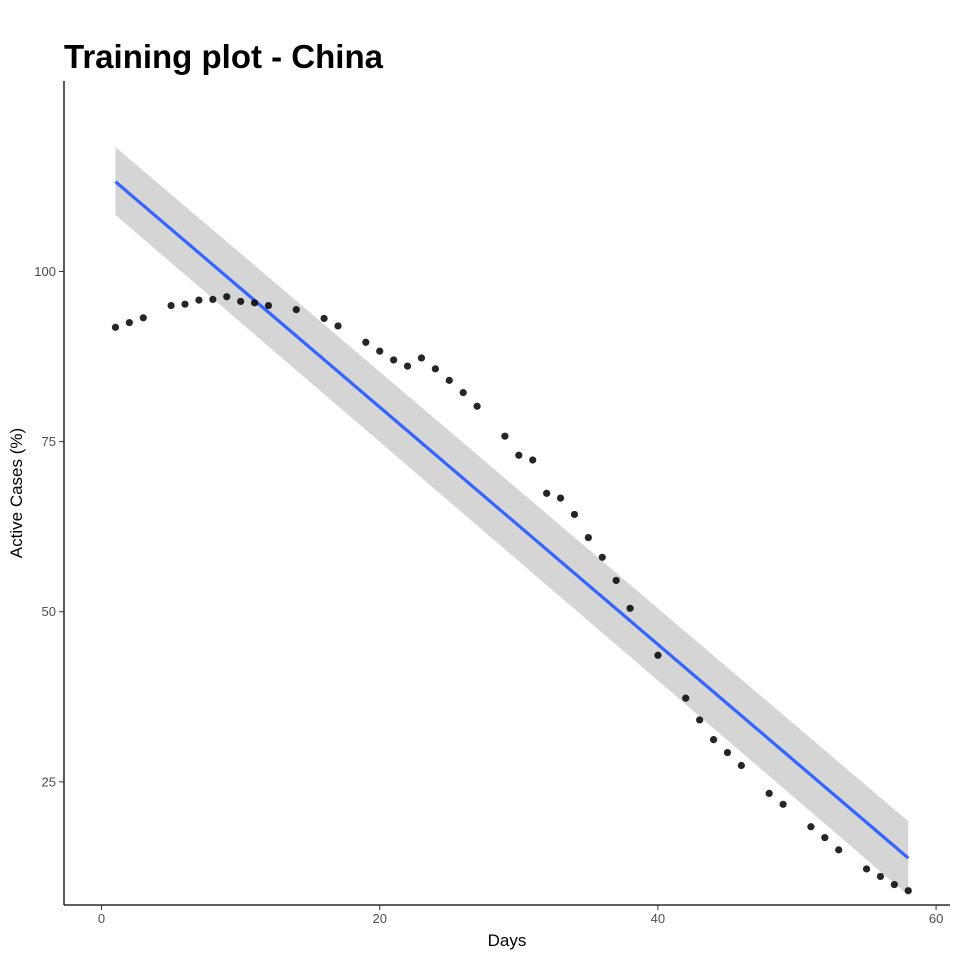 This screenshot has height=960, width=960. Describe the element at coordinates (49, 526) in the screenshot. I see `y-axis-ticks: 25 50 75 100` at that location.